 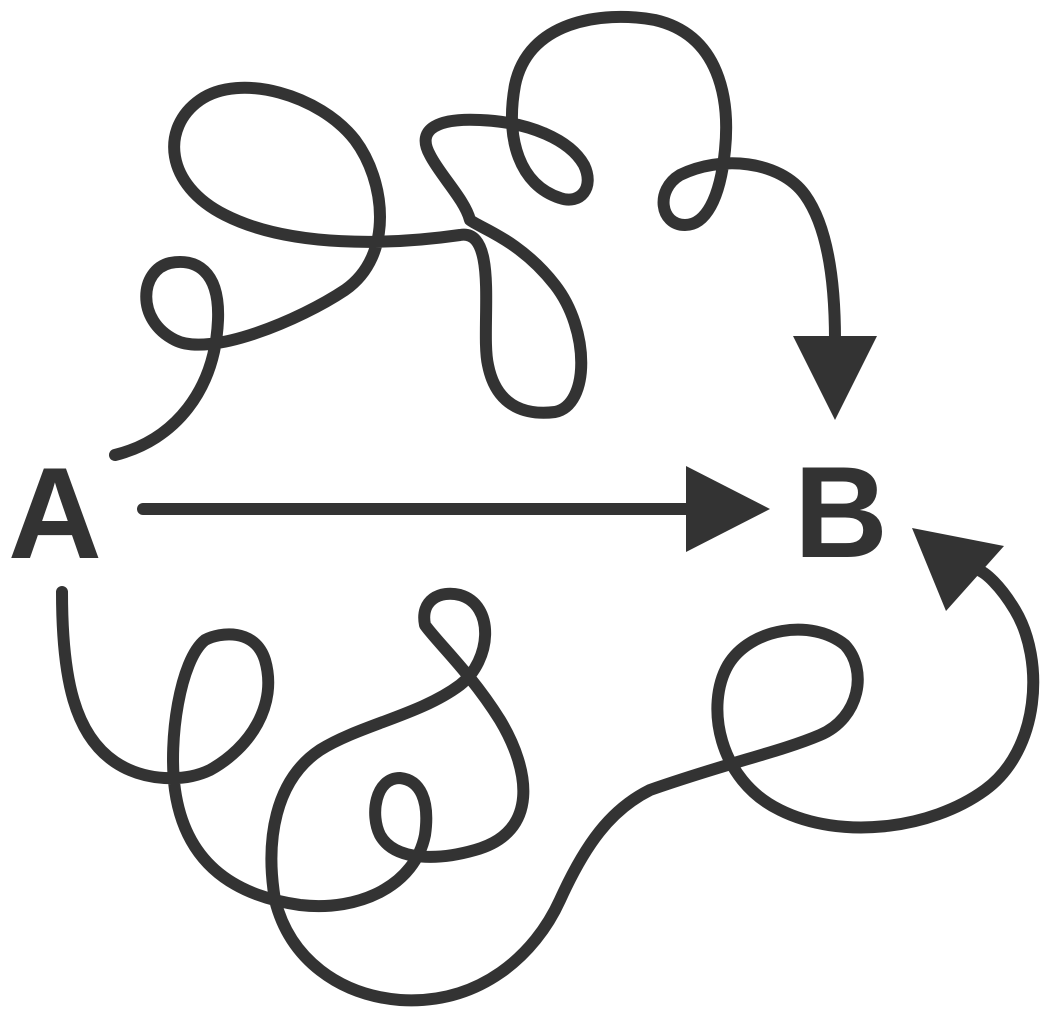 I want to click on node-b-label: B, so click(x=841, y=512).